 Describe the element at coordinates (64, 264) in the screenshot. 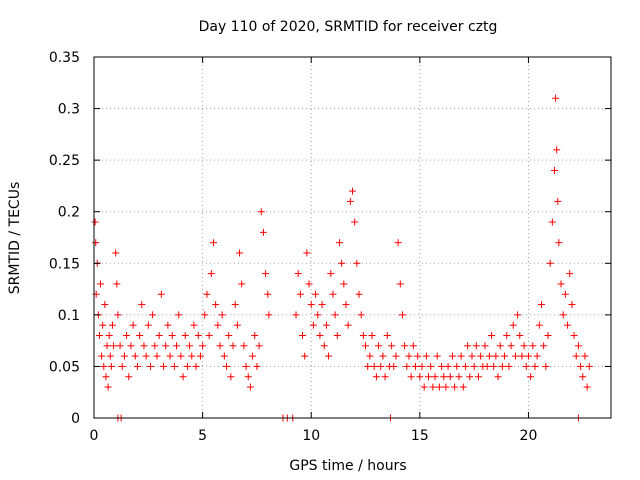

I see `y-tick-label: 0.15` at that location.